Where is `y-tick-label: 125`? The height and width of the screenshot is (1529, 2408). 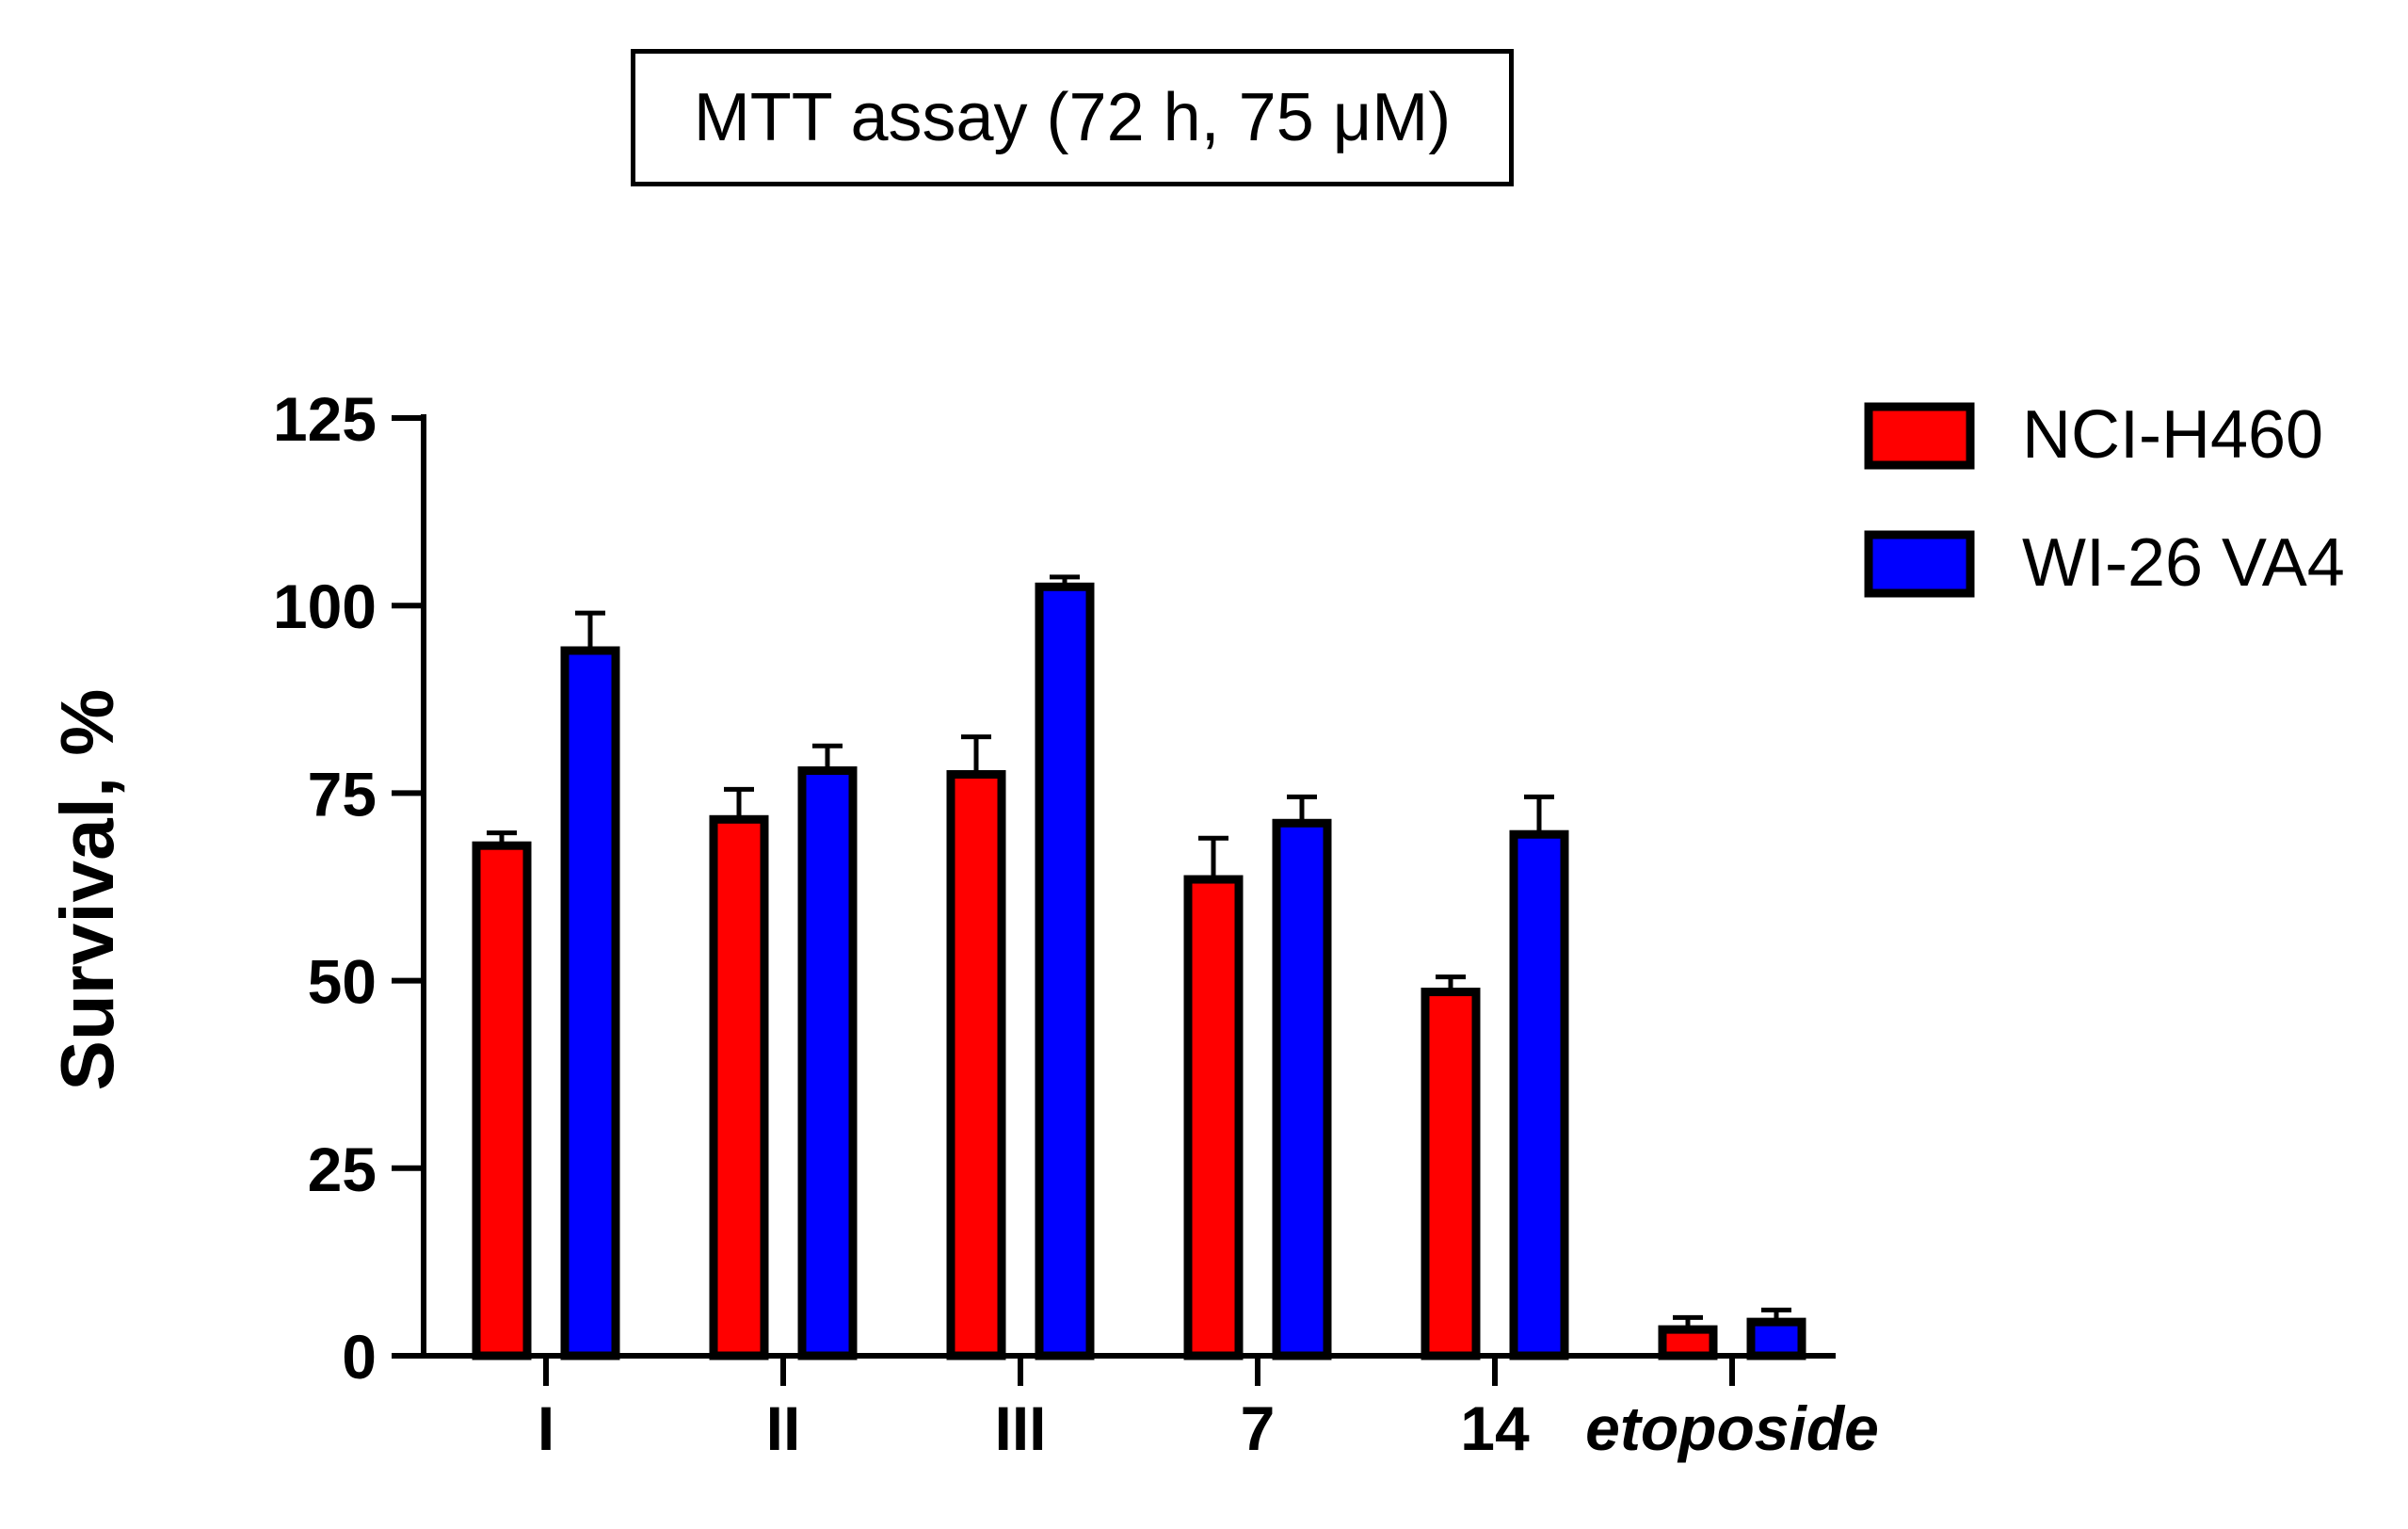 y-tick-label: 125 is located at coordinates (325, 419).